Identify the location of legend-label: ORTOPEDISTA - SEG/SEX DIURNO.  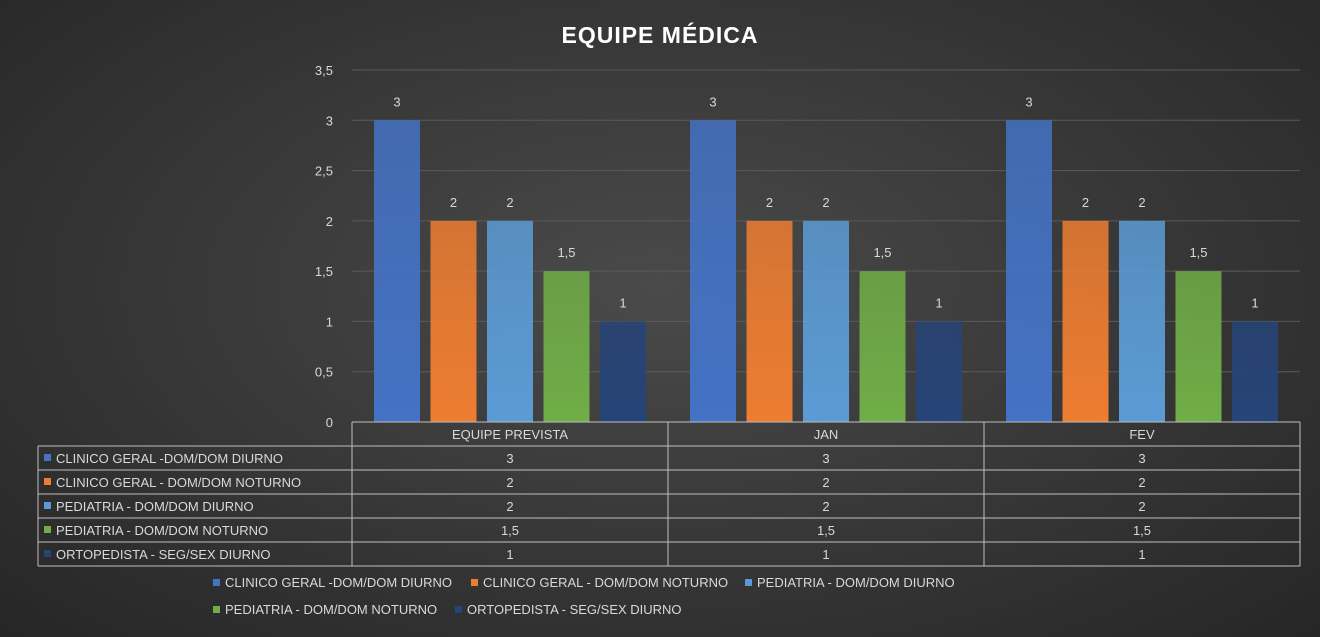
(574, 609).